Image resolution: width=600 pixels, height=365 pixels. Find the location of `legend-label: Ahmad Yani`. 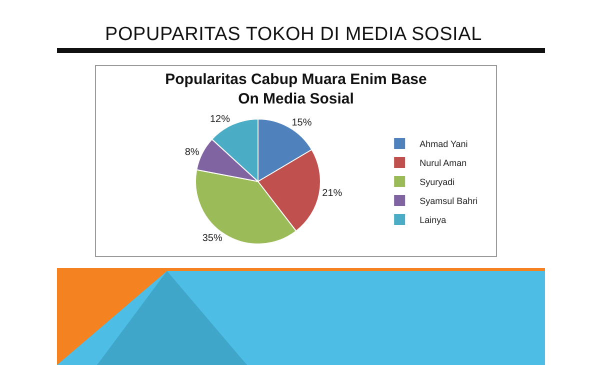

legend-label: Ahmad Yani is located at coordinates (444, 144).